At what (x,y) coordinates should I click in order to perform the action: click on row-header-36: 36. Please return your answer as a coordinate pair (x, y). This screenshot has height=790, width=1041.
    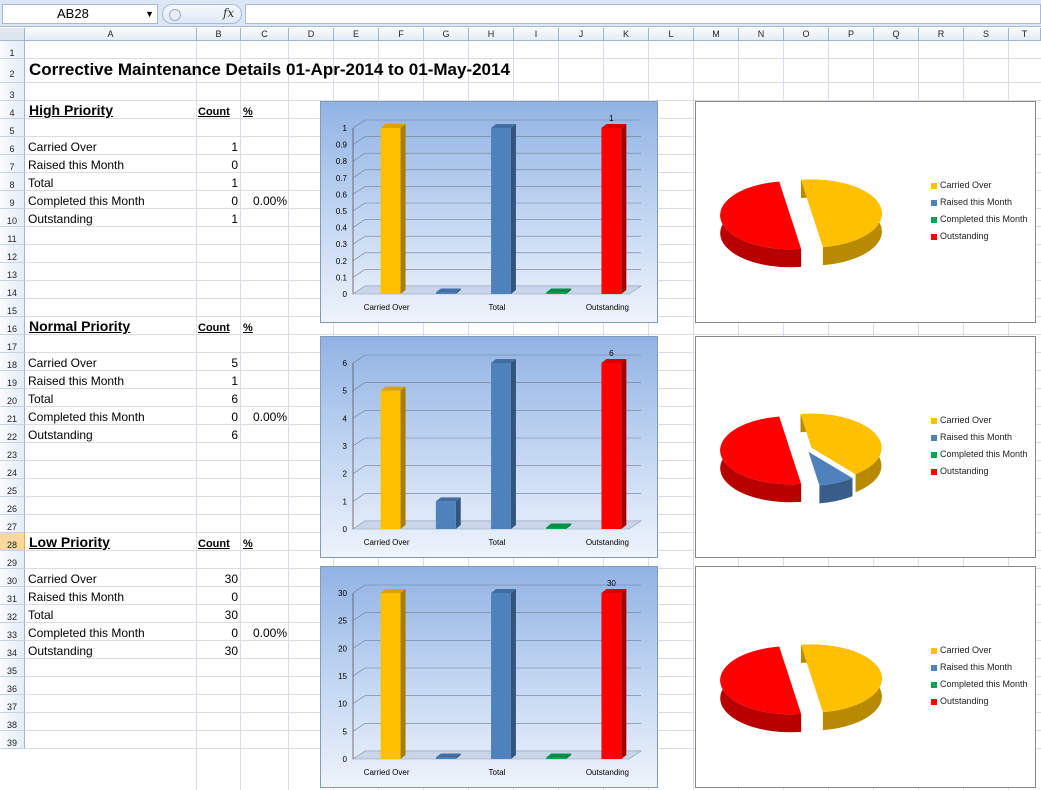
    Looking at the image, I should click on (12, 686).